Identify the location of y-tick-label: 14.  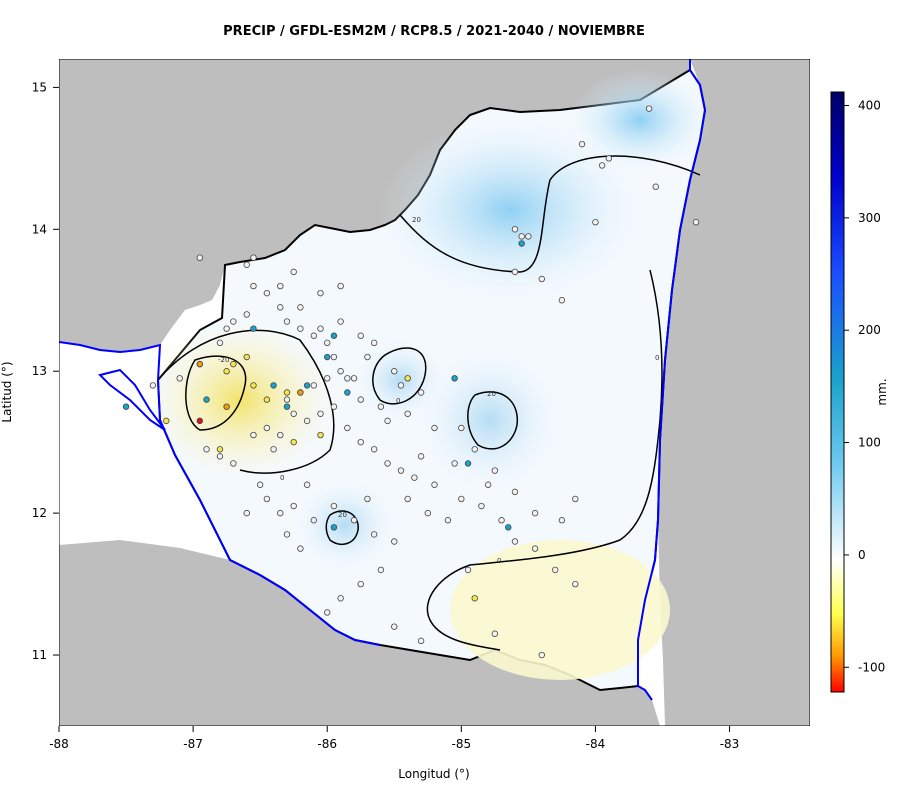
(39, 229).